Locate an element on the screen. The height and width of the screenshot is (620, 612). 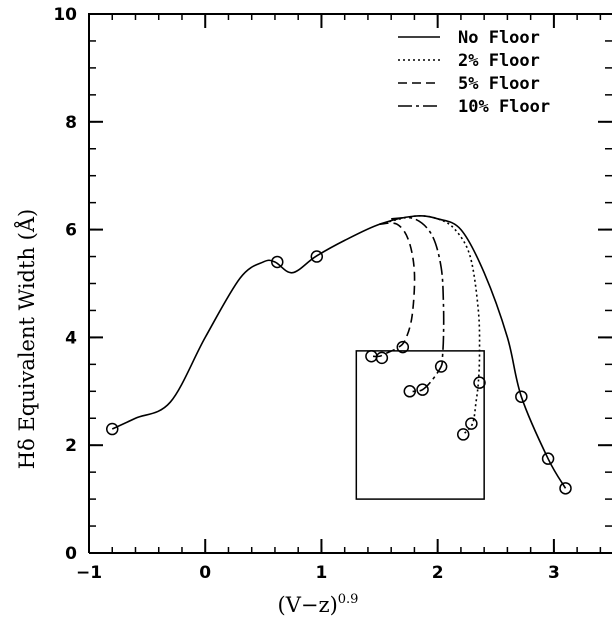
y-tick-label: 6 is located at coordinates (71, 231).